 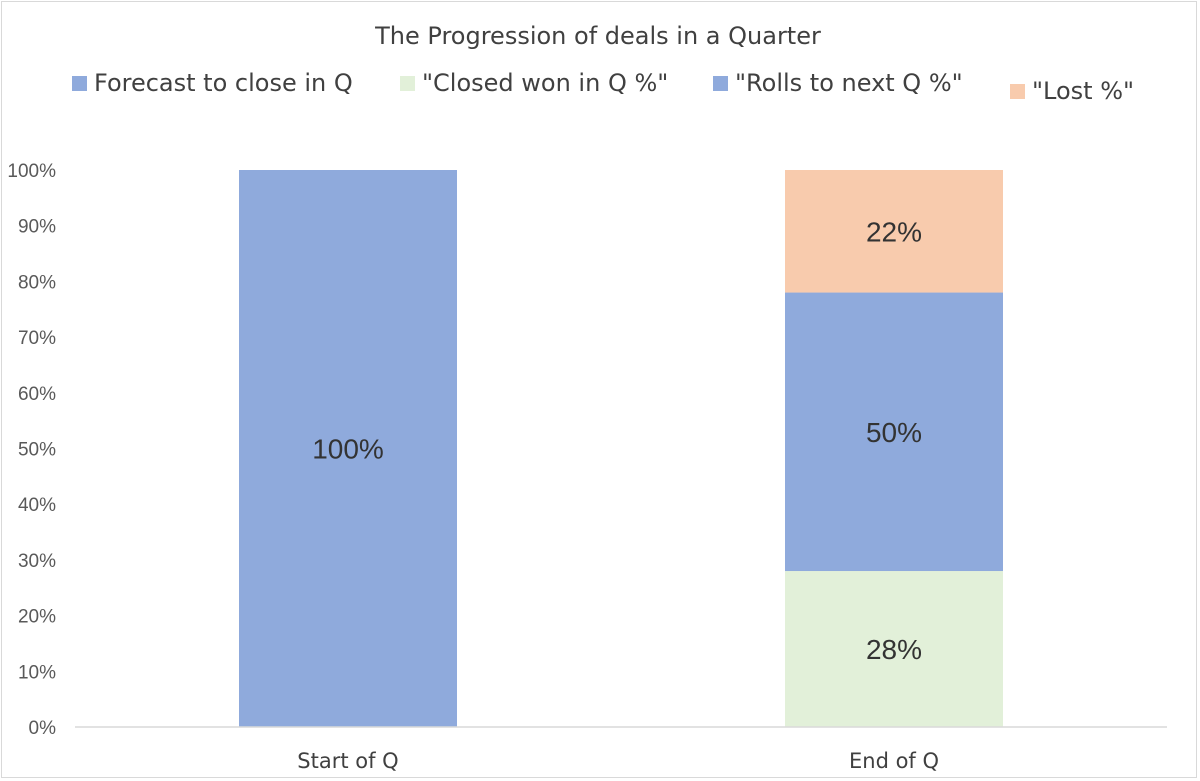 What do you see at coordinates (37, 561) in the screenshot?
I see `y-tick-label: 30%` at bounding box center [37, 561].